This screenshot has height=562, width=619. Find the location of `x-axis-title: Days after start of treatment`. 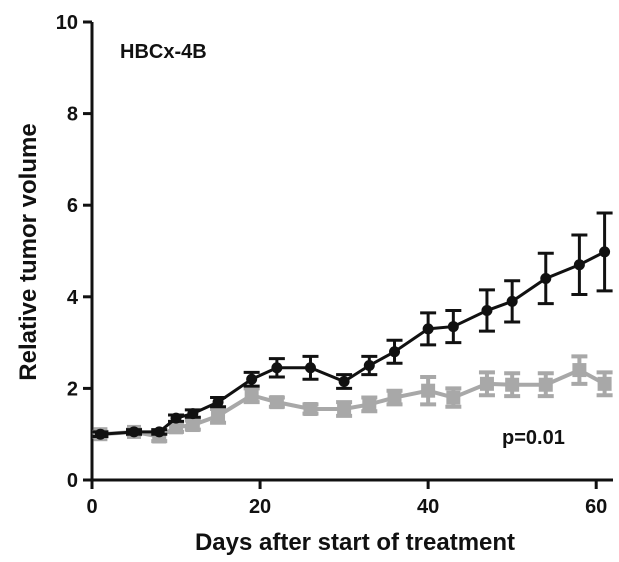

x-axis-title: Days after start of treatment is located at coordinates (355, 542).